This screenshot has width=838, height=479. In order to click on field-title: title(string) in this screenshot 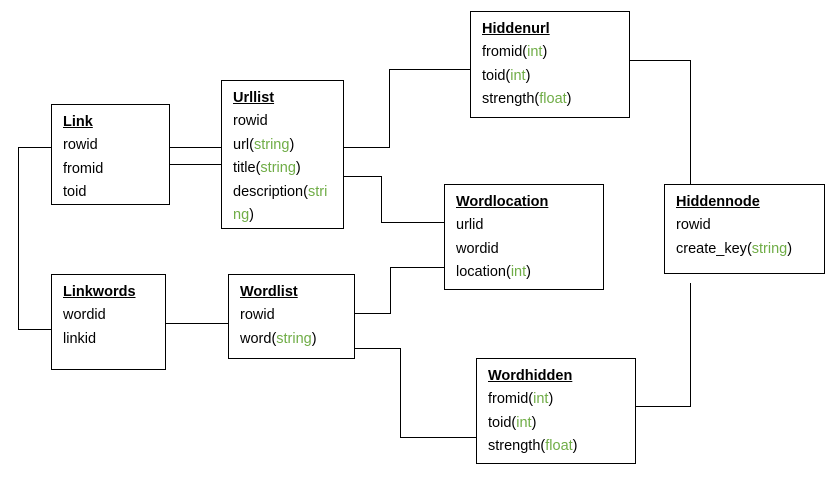, I will do `click(267, 168)`.